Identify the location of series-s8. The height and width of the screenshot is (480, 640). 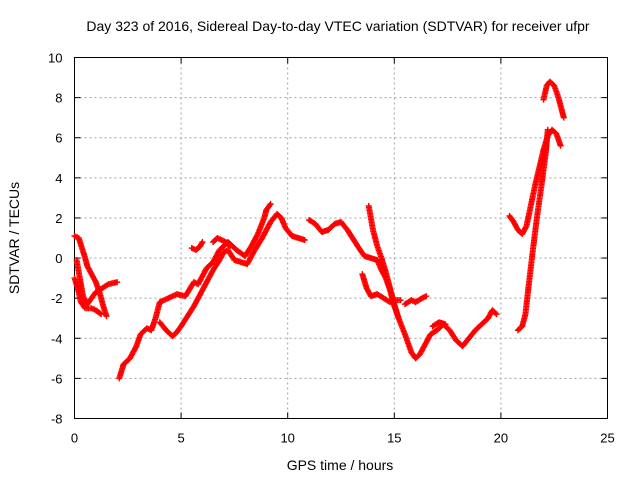
(403, 289).